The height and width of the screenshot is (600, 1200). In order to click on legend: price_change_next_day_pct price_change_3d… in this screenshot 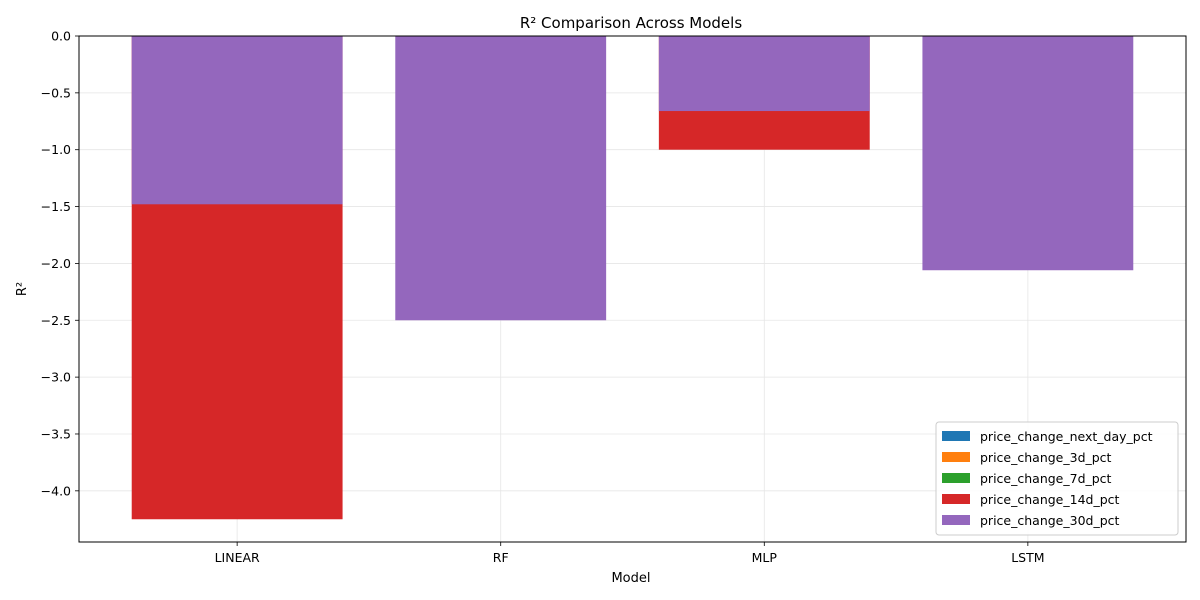, I will do `click(1057, 478)`.